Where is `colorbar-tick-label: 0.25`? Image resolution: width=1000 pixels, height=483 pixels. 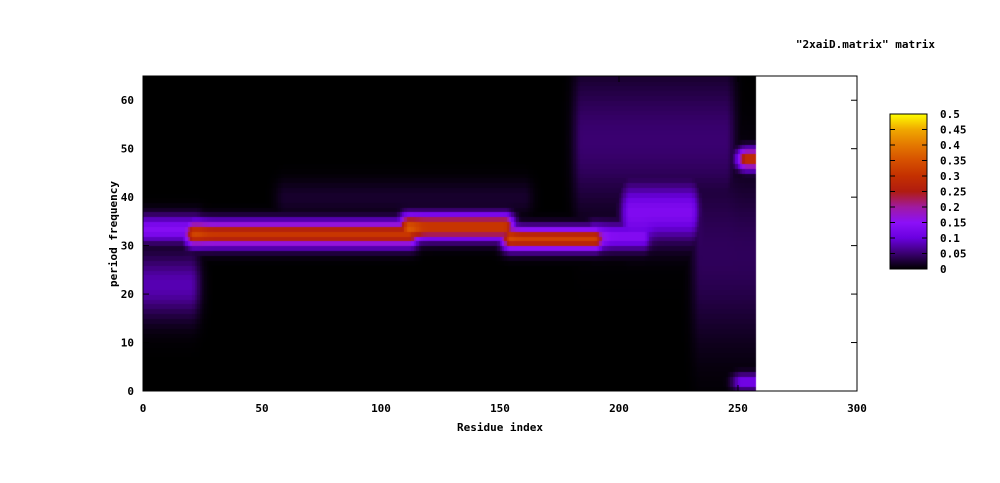
colorbar-tick-label: 0.25 is located at coordinates (953, 192).